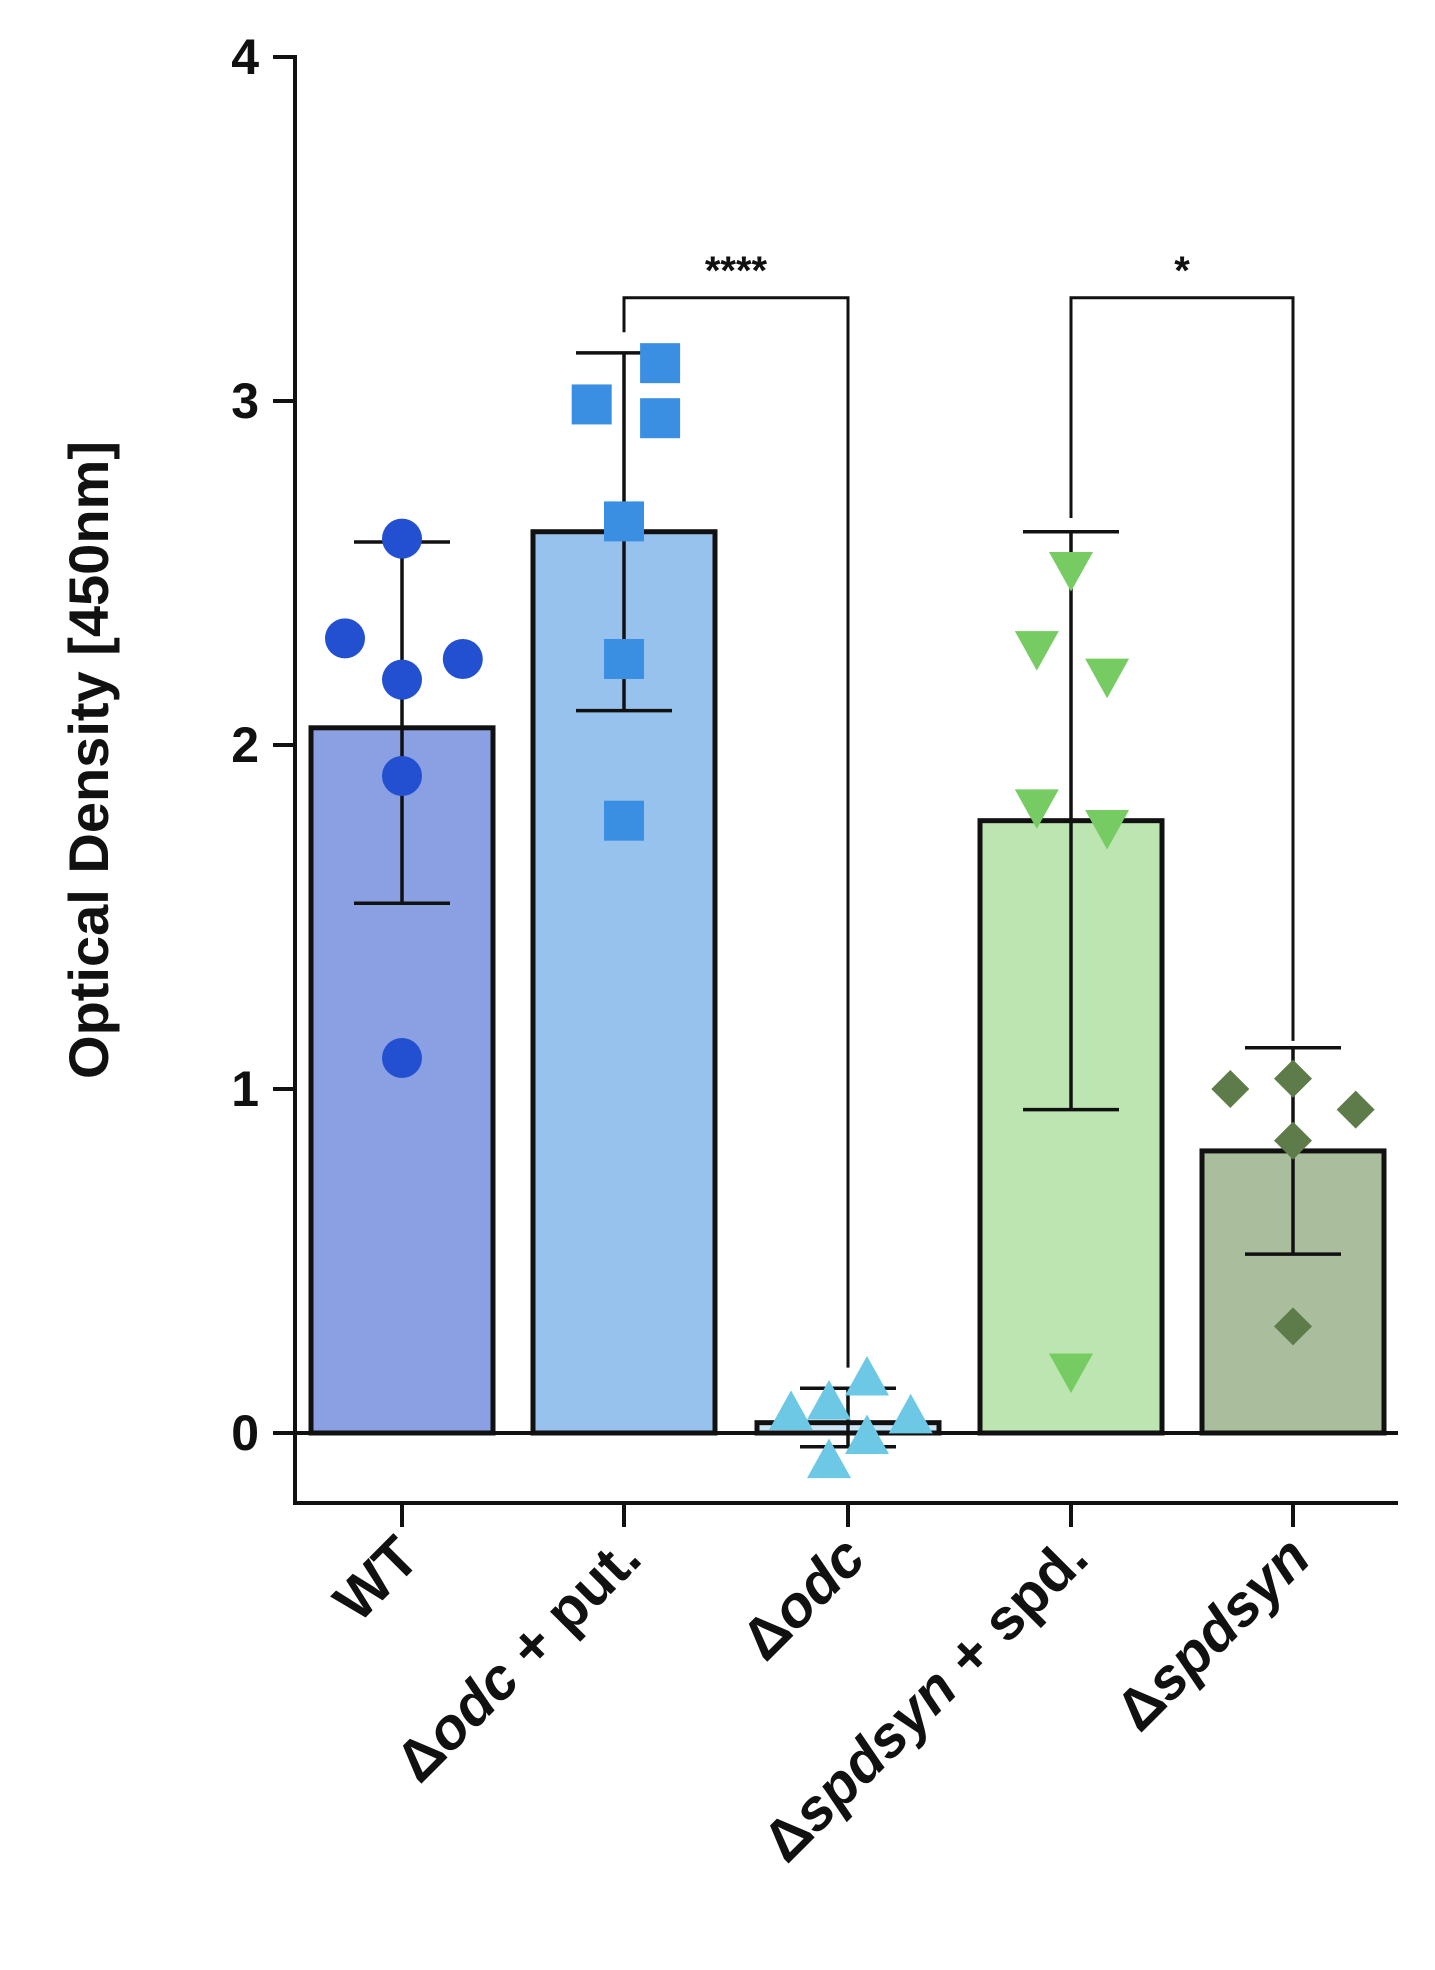  I want to click on x-tick-label-wt: WT, so click(376, 1579).